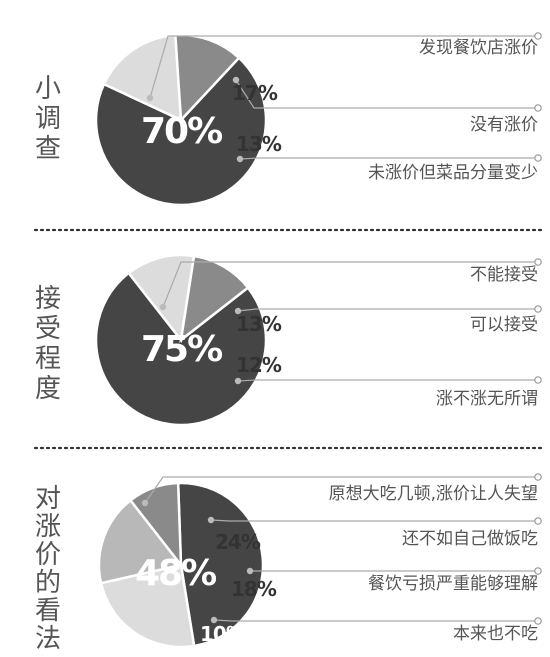 Image resolution: width=550 pixels, height=657 pixels. What do you see at coordinates (478, 48) in the screenshot?
I see `legend-label: 发现餐饮店涨价` at bounding box center [478, 48].